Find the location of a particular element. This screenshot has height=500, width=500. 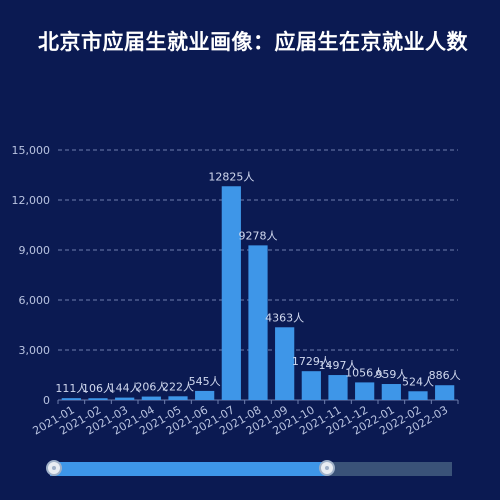

data-label: 144人 is located at coordinates (125, 388).